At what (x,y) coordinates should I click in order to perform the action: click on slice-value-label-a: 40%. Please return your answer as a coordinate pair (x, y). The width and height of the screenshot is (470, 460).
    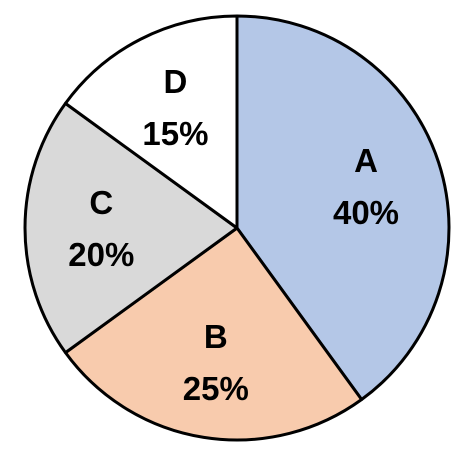
    Looking at the image, I should click on (366, 212).